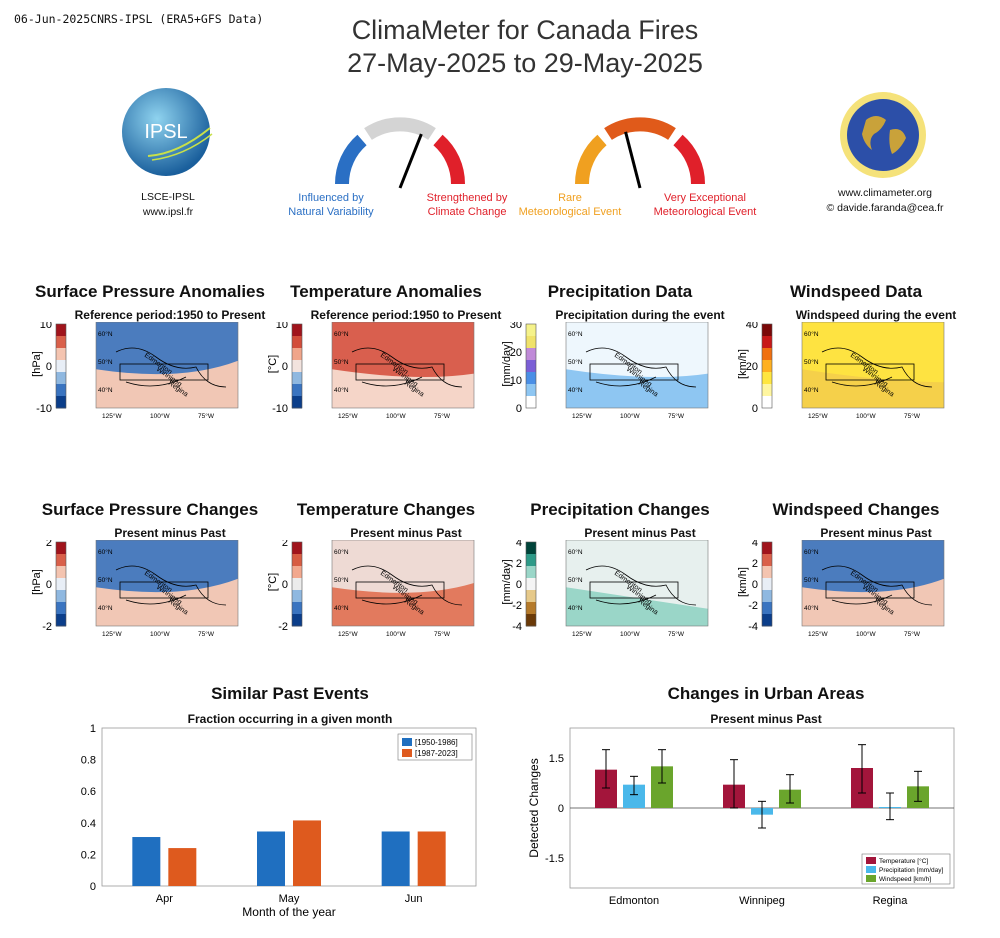  What do you see at coordinates (766, 693) in the screenshot?
I see `urban-changes-title: Changes in Urban Areas` at bounding box center [766, 693].